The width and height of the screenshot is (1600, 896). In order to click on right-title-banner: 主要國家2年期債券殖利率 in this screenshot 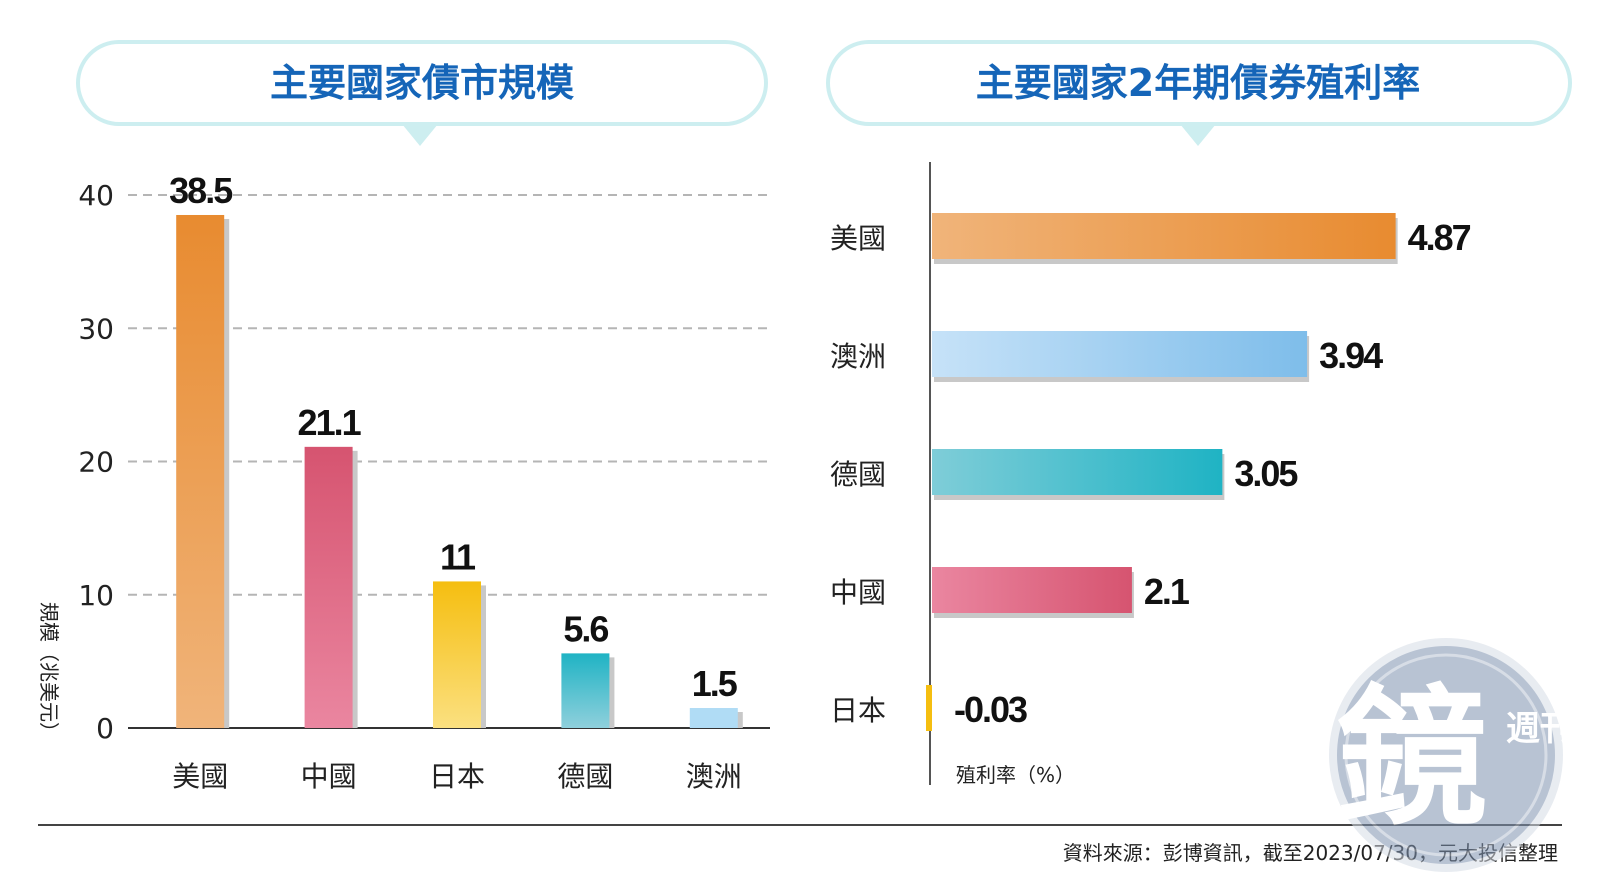, I will do `click(1199, 93)`.